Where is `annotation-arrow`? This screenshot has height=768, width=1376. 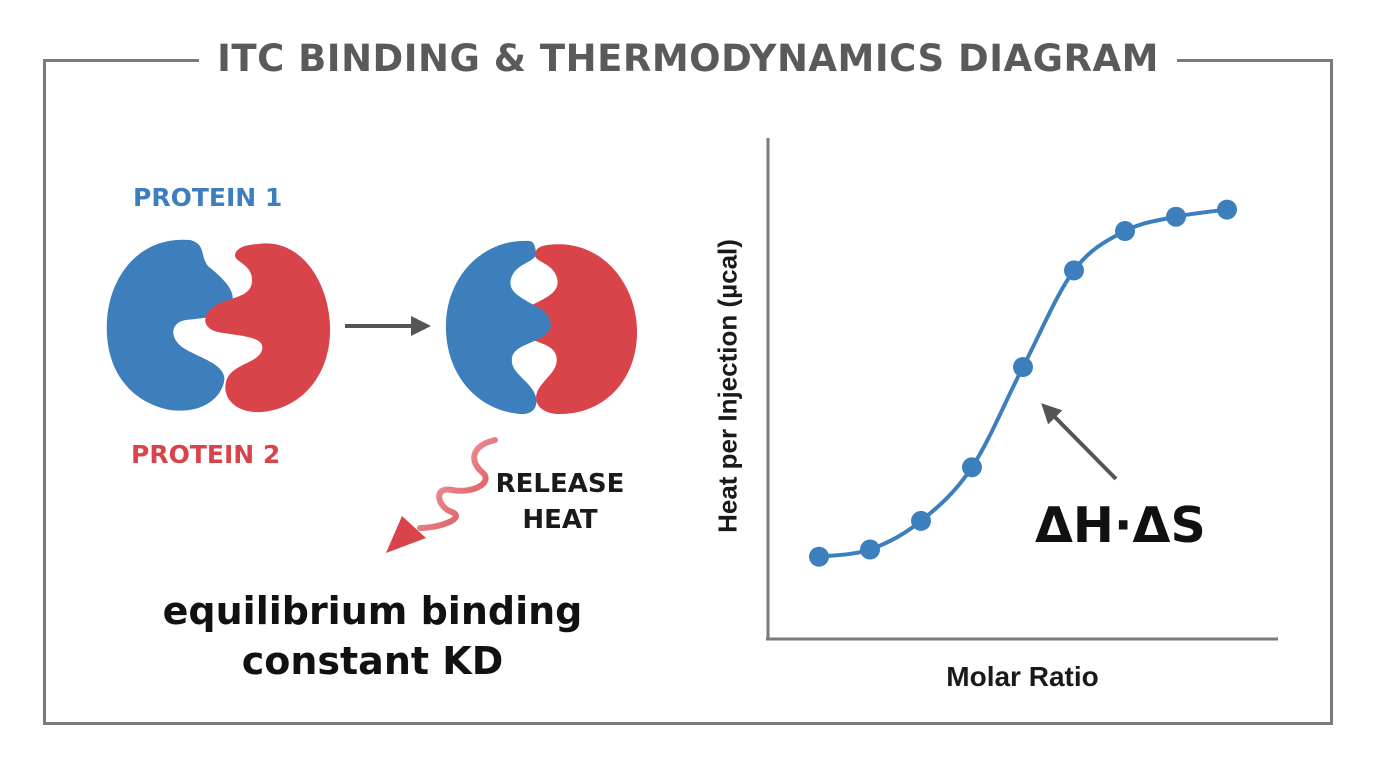 annotation-arrow is located at coordinates (1079, 442).